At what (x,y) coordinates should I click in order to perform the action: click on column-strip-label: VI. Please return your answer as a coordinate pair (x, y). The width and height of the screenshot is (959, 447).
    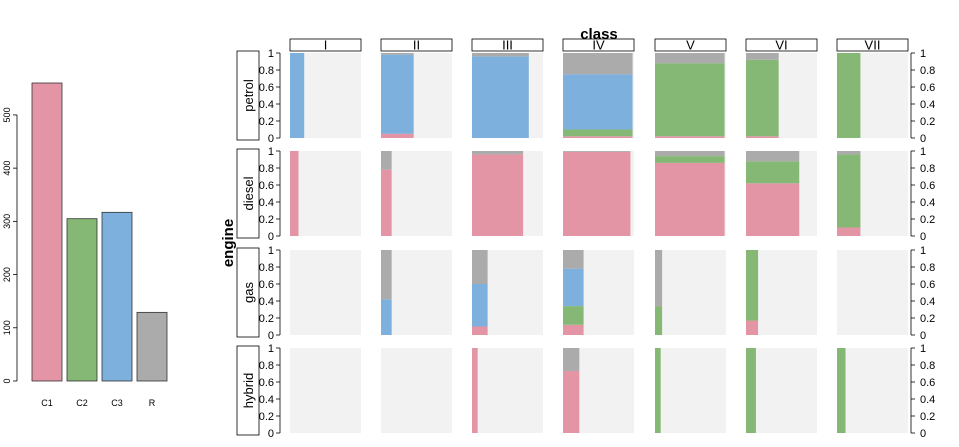
    Looking at the image, I should click on (781, 45).